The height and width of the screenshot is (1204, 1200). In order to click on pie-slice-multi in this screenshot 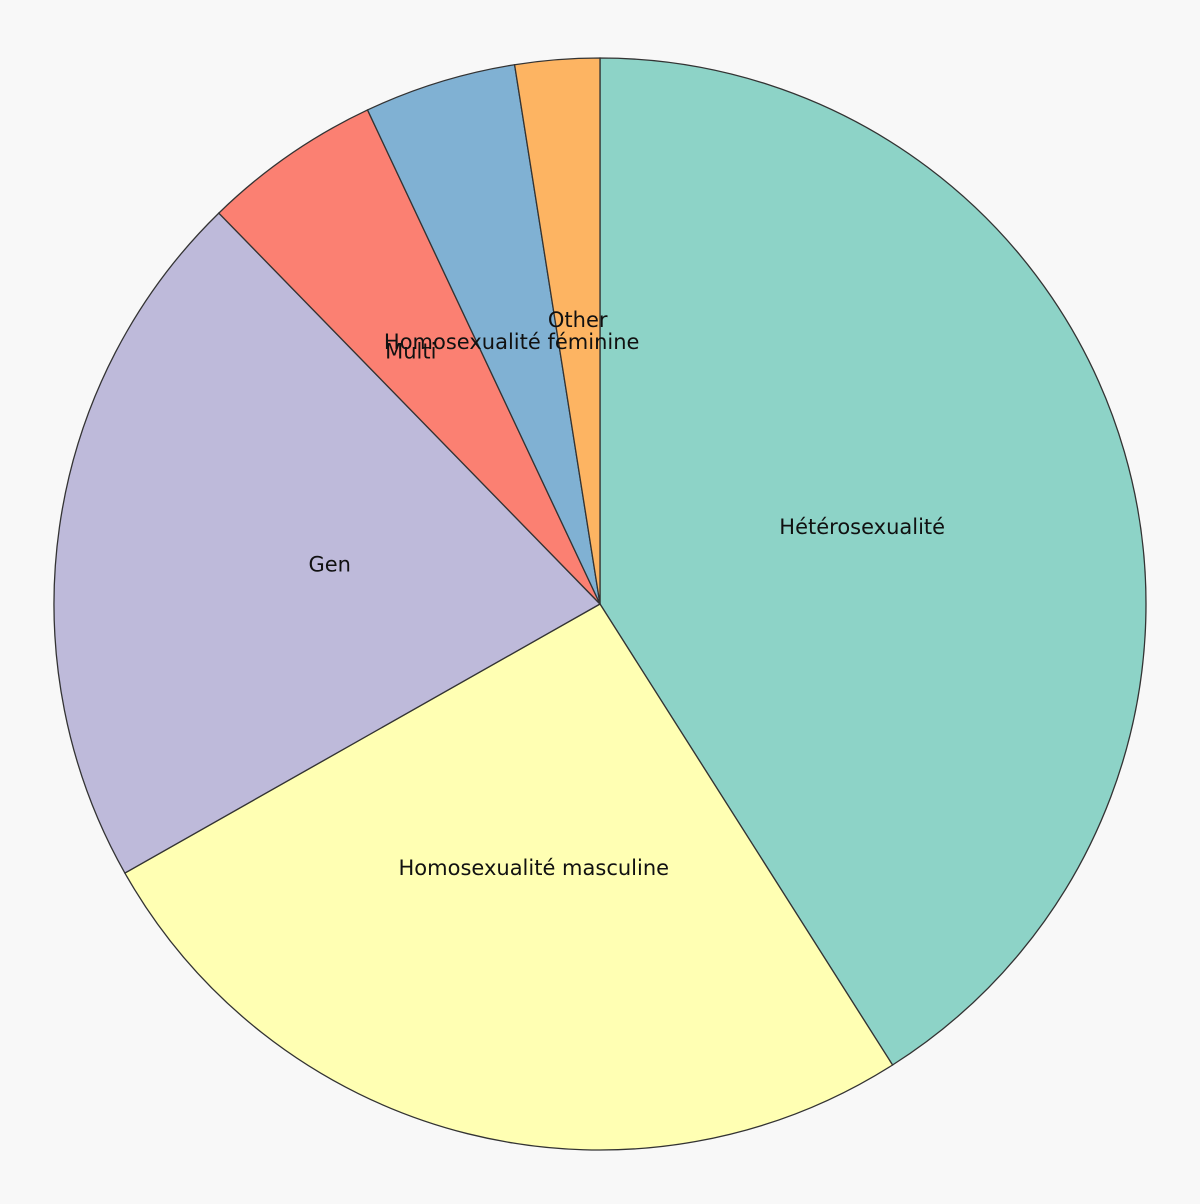, I will do `click(409, 357)`.